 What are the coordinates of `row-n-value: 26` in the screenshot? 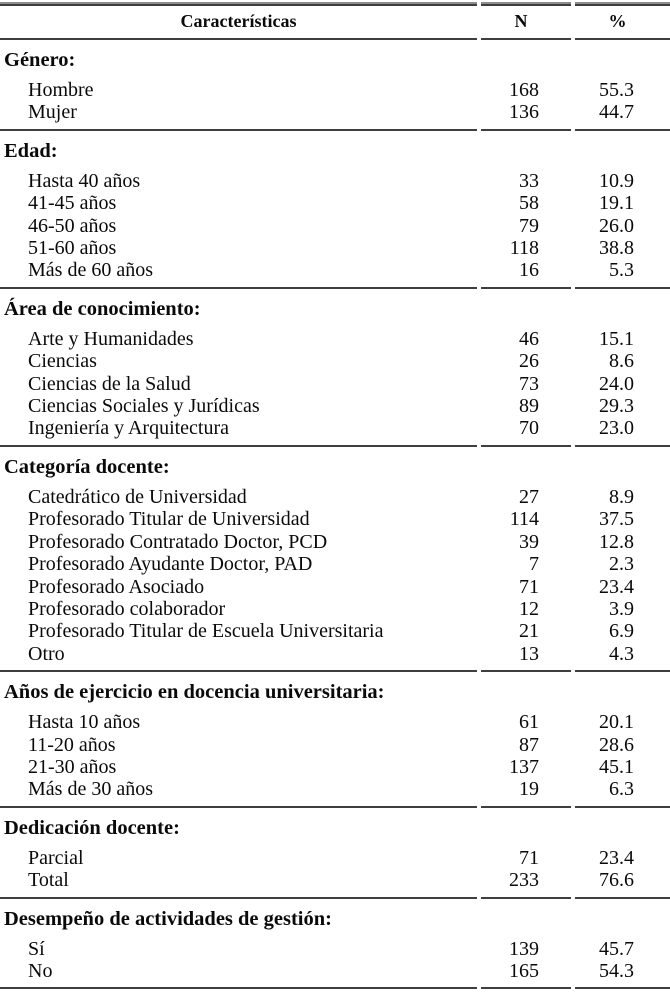 It's located at (529, 361).